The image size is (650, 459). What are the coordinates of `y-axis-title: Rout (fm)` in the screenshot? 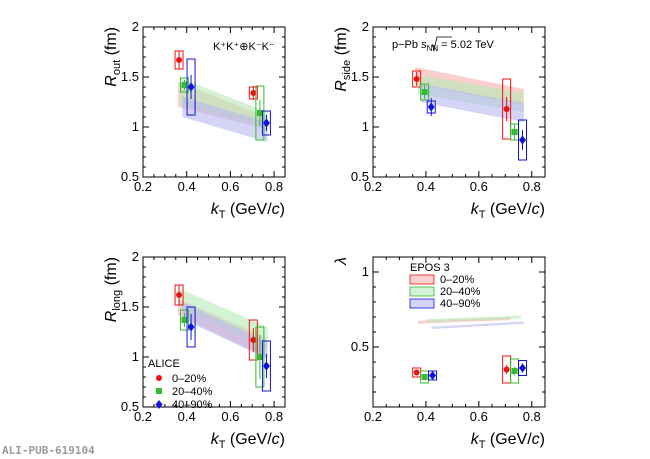 It's located at (113, 57).